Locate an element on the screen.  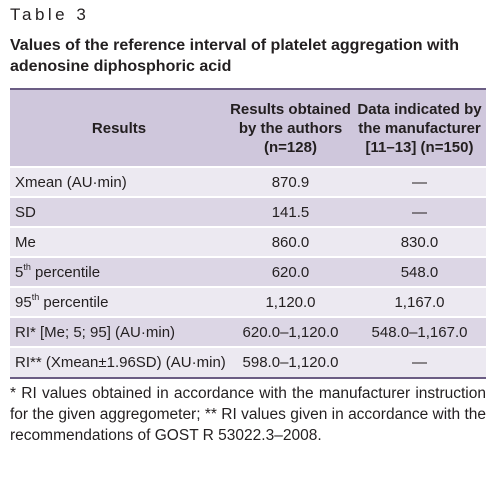
row-label: 5th percentile is located at coordinates (119, 271).